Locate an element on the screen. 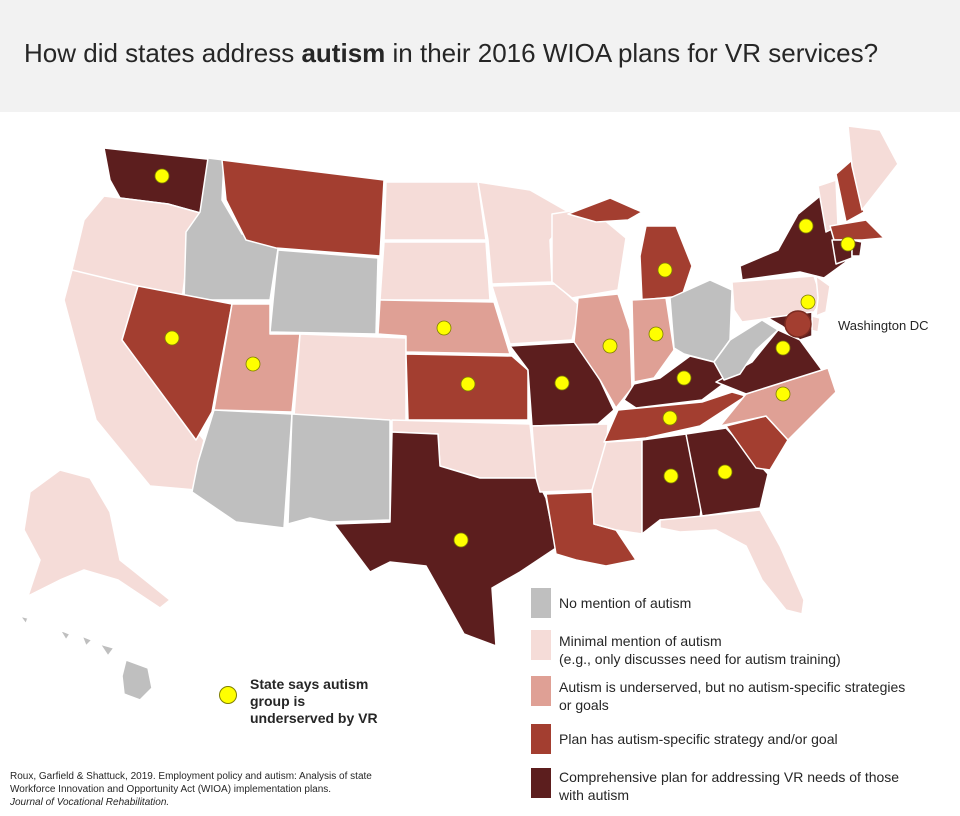 This screenshot has width=960, height=816. underserved-dot-md is located at coordinates (808, 302).